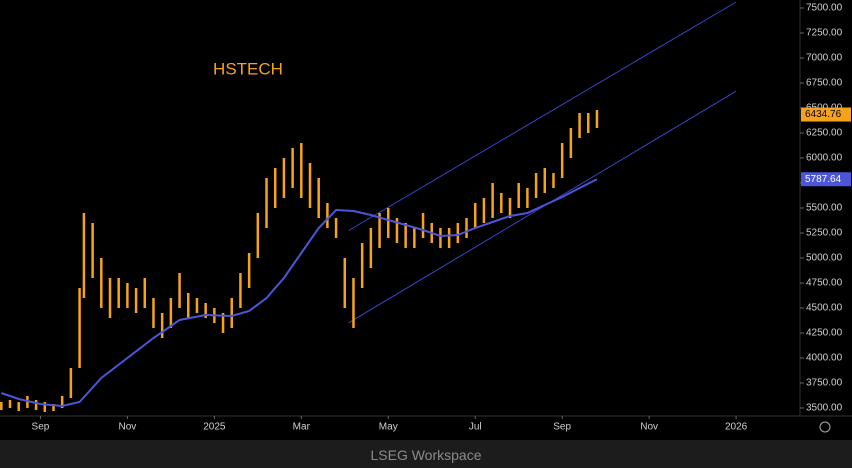  I want to click on y-tick-label: 3750.00, so click(824, 383).